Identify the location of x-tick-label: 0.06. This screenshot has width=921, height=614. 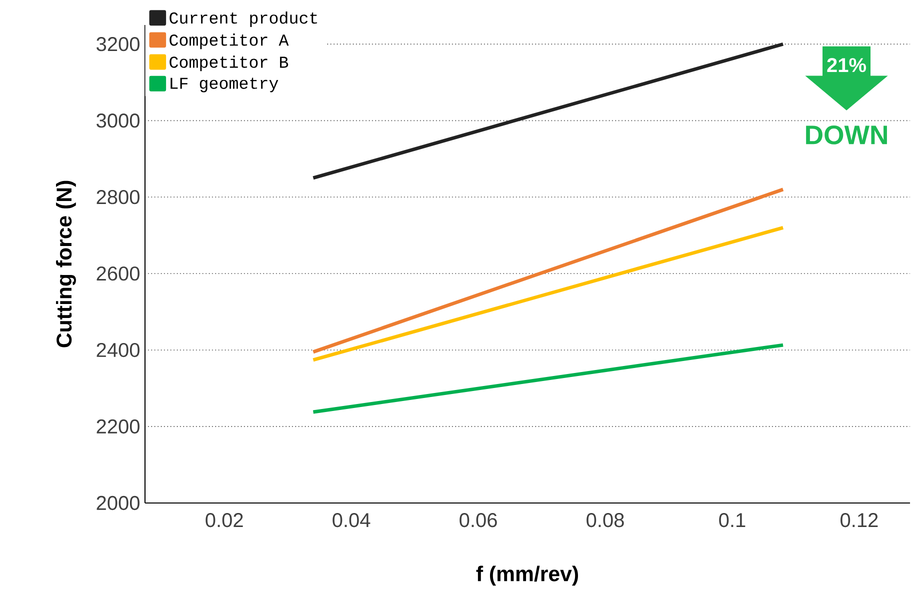
(478, 520).